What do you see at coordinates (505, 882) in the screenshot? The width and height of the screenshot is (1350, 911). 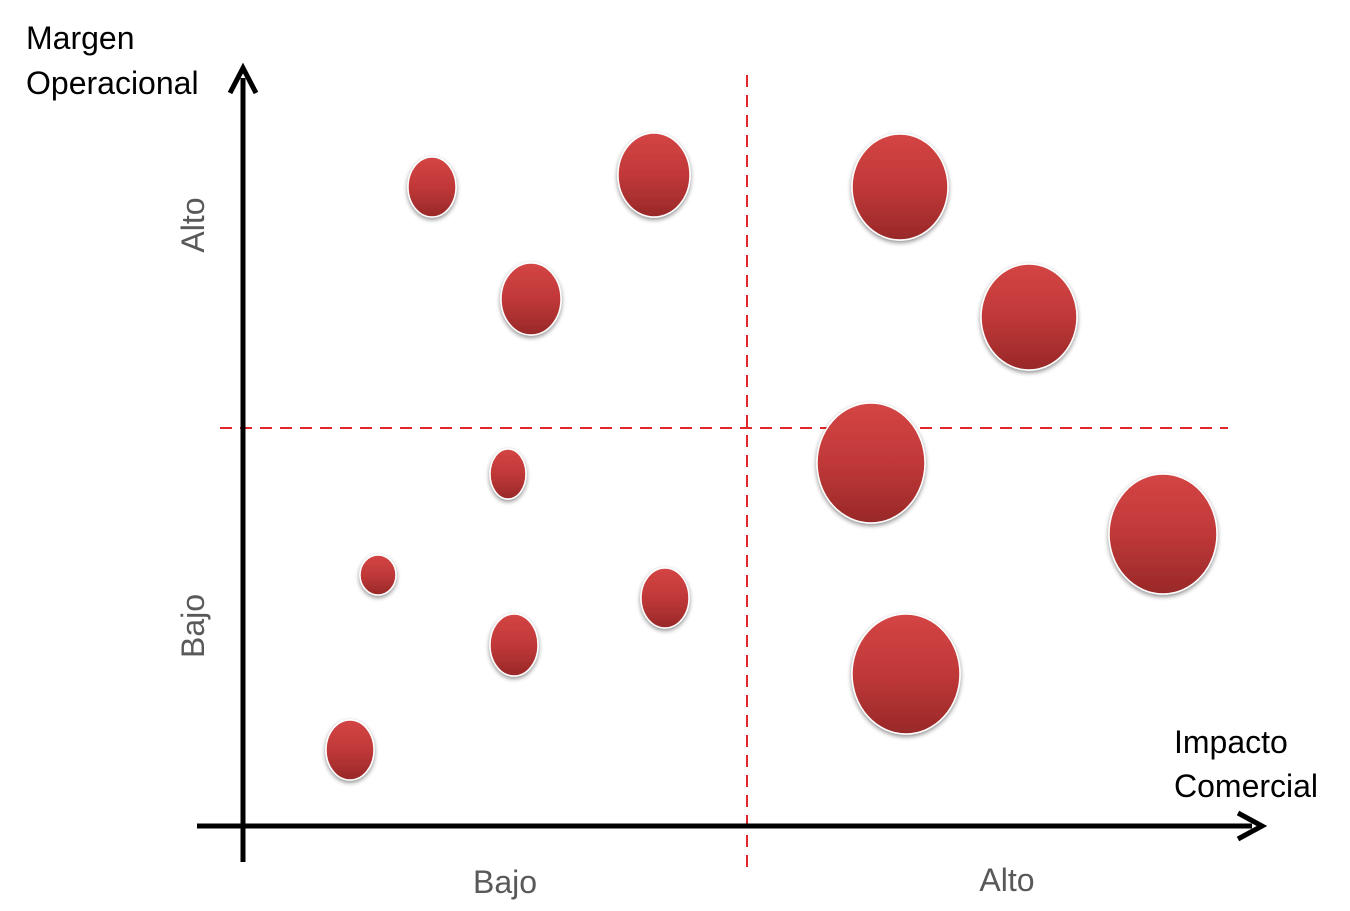 I see `x-tick-low: Bajo` at bounding box center [505, 882].